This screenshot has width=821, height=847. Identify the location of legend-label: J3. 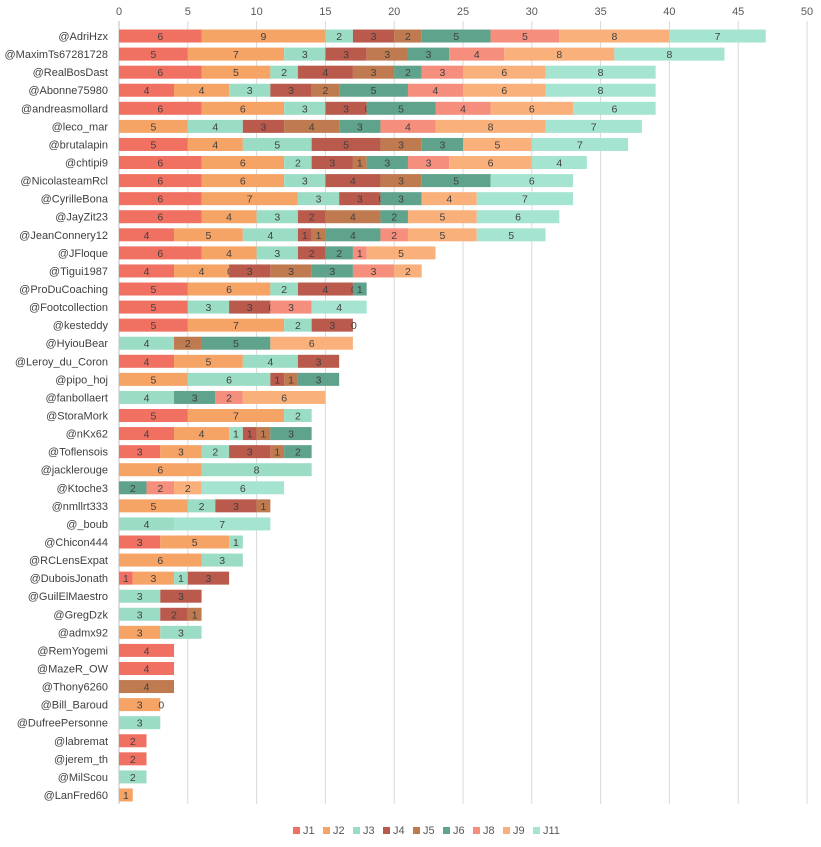
(369, 831).